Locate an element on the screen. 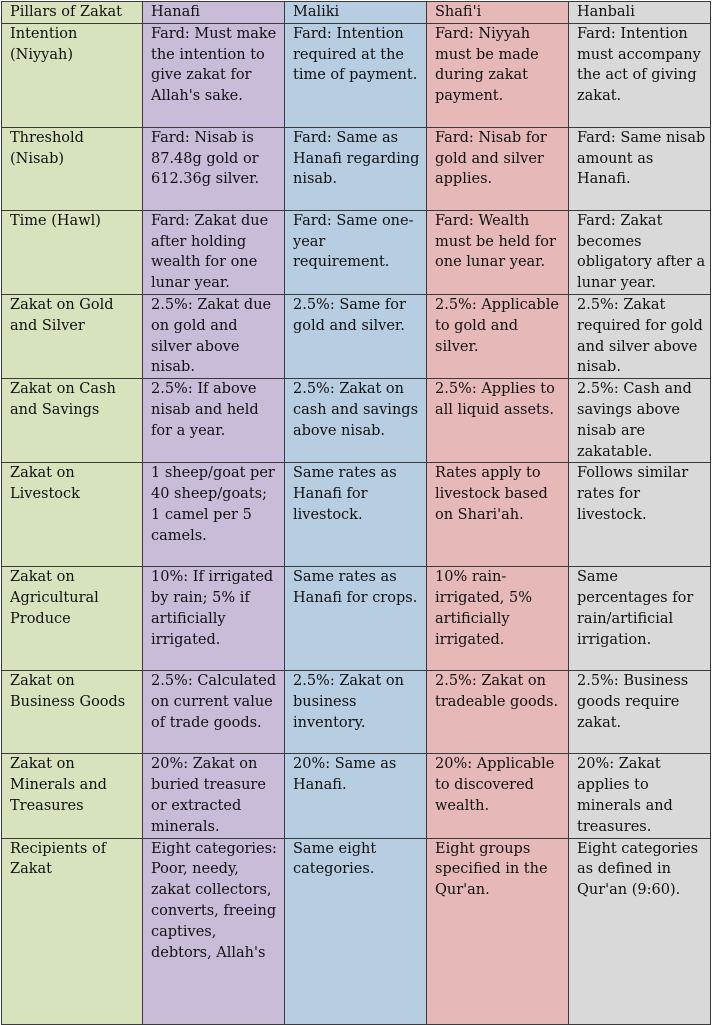 Image resolution: width=712 pixels, height=1025 pixels. shafii-cell: Eight groups specified in the Qur'an. is located at coordinates (497, 931).